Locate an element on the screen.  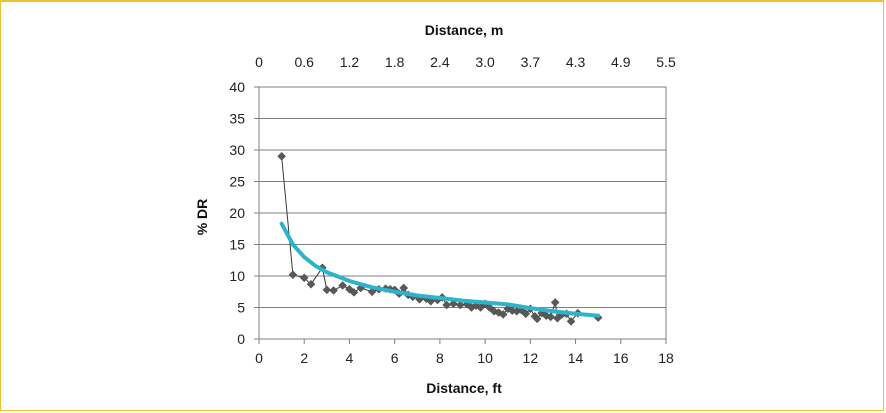
y-axis: 0 5 10 15 20 25 30 35 40 is located at coordinates (244, 213).